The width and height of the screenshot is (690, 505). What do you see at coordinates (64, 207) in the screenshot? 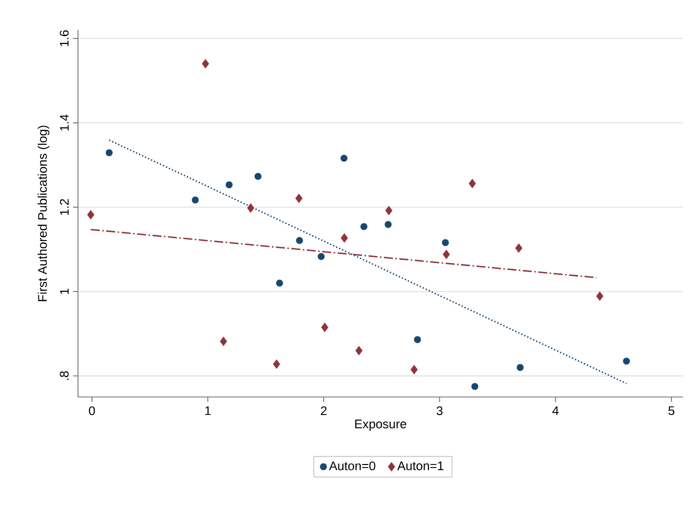
I see `y-tick-label: 1.2` at bounding box center [64, 207].